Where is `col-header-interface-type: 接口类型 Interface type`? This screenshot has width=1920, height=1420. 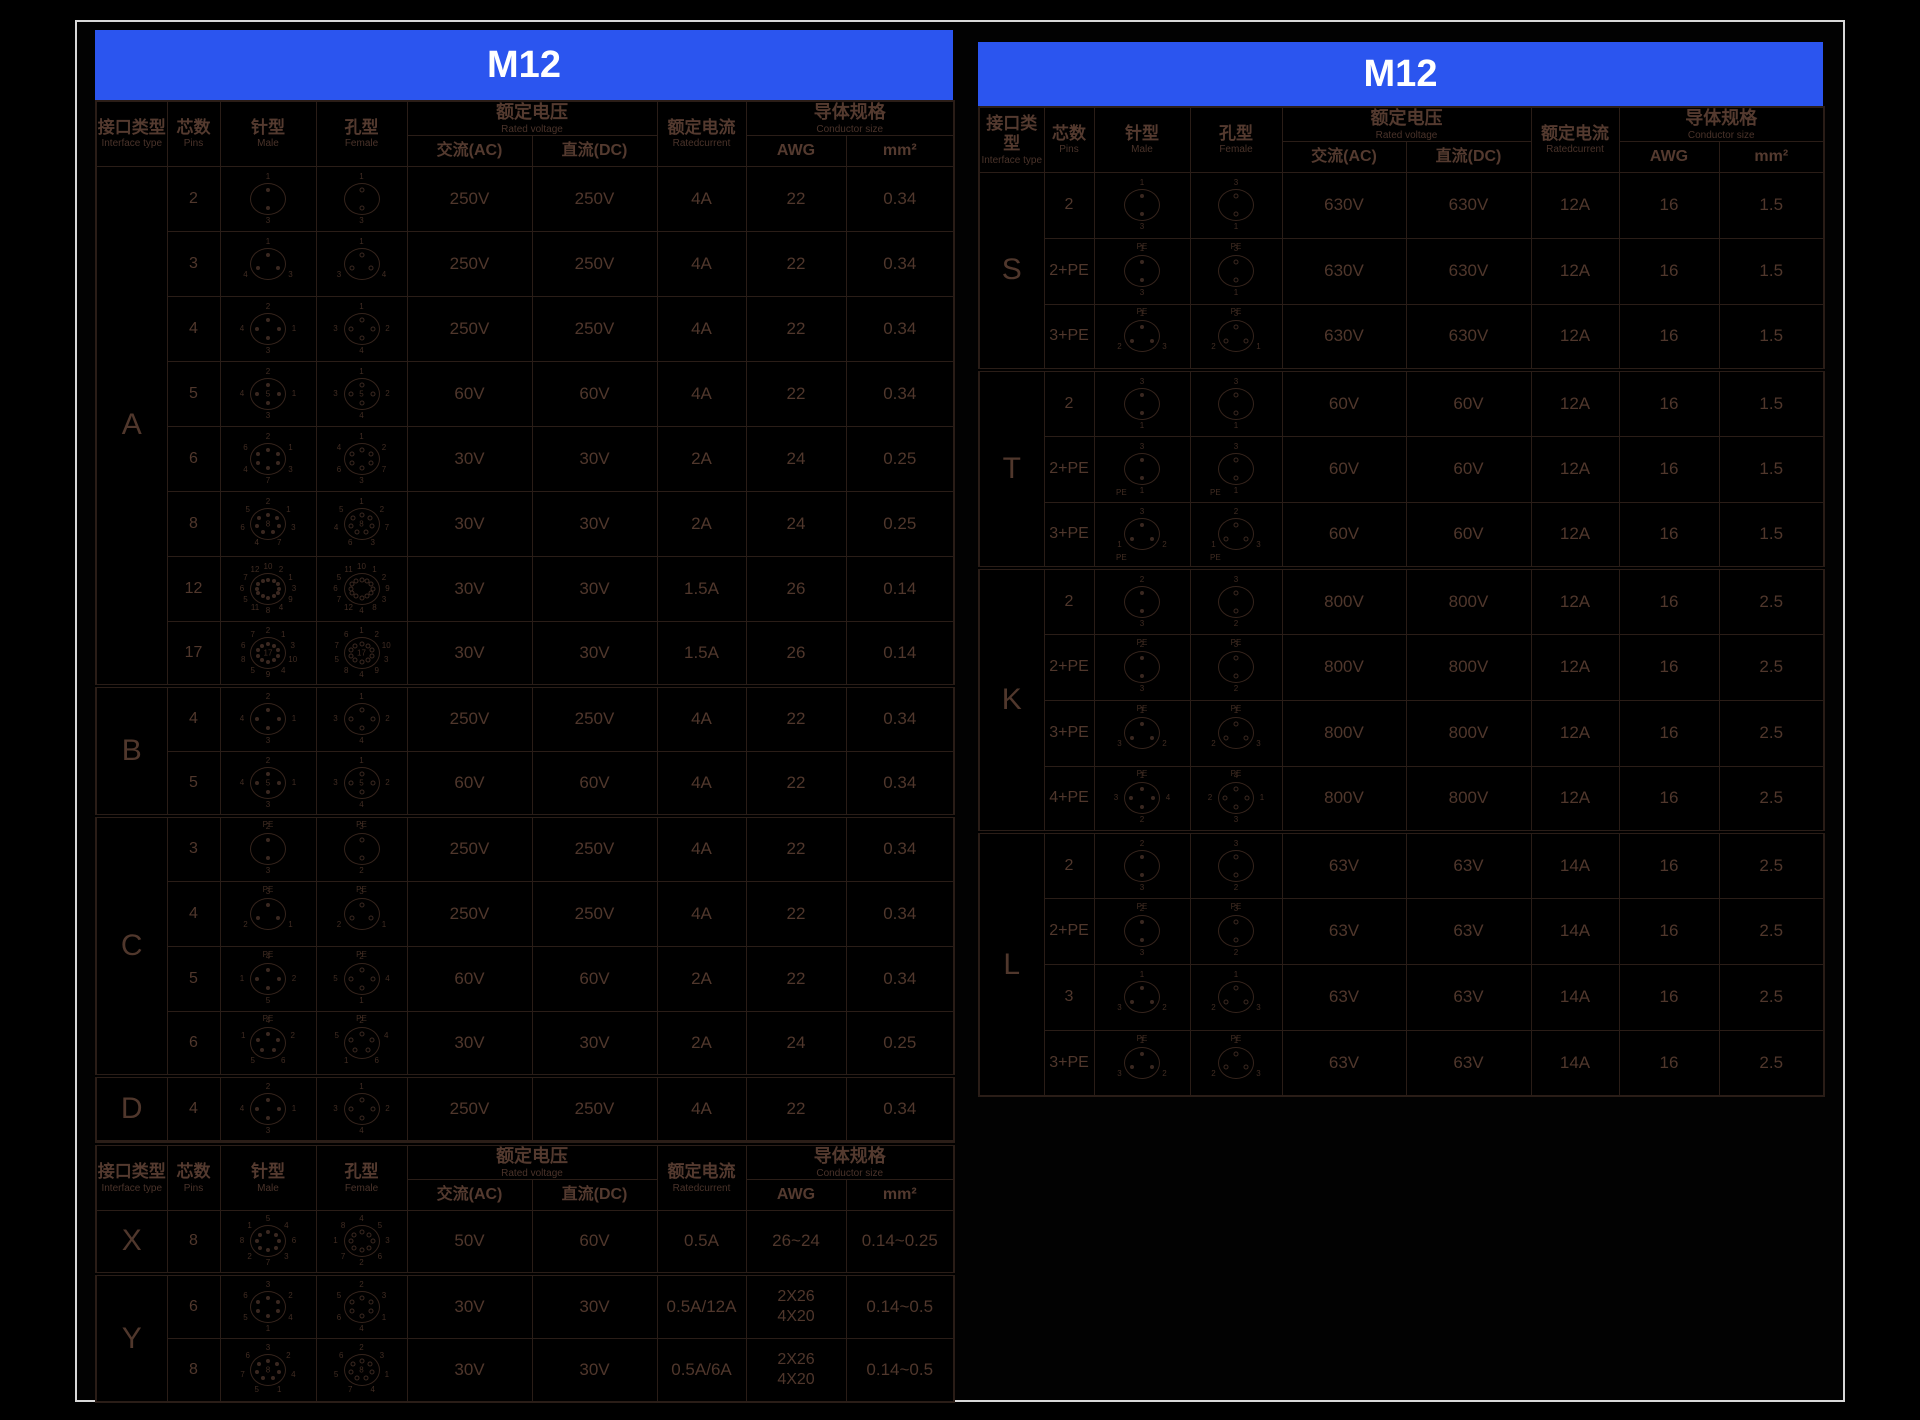 col-header-interface-type: 接口类型 Interface type is located at coordinates (131, 1177).